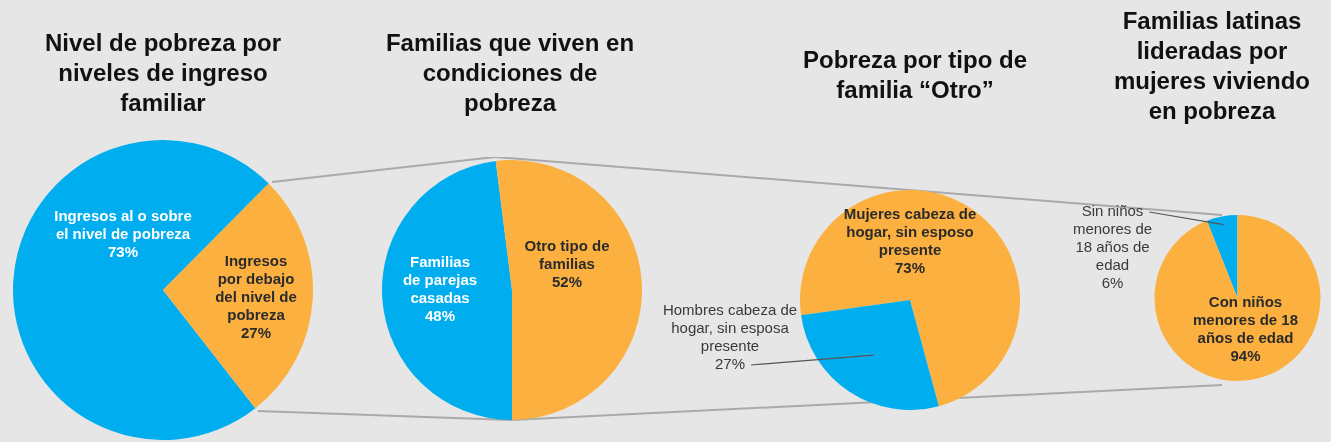 This screenshot has width=1331, height=442. I want to click on slice-label: Mujeres cabeza de hogar, sin esposo presente, so click(910, 232).